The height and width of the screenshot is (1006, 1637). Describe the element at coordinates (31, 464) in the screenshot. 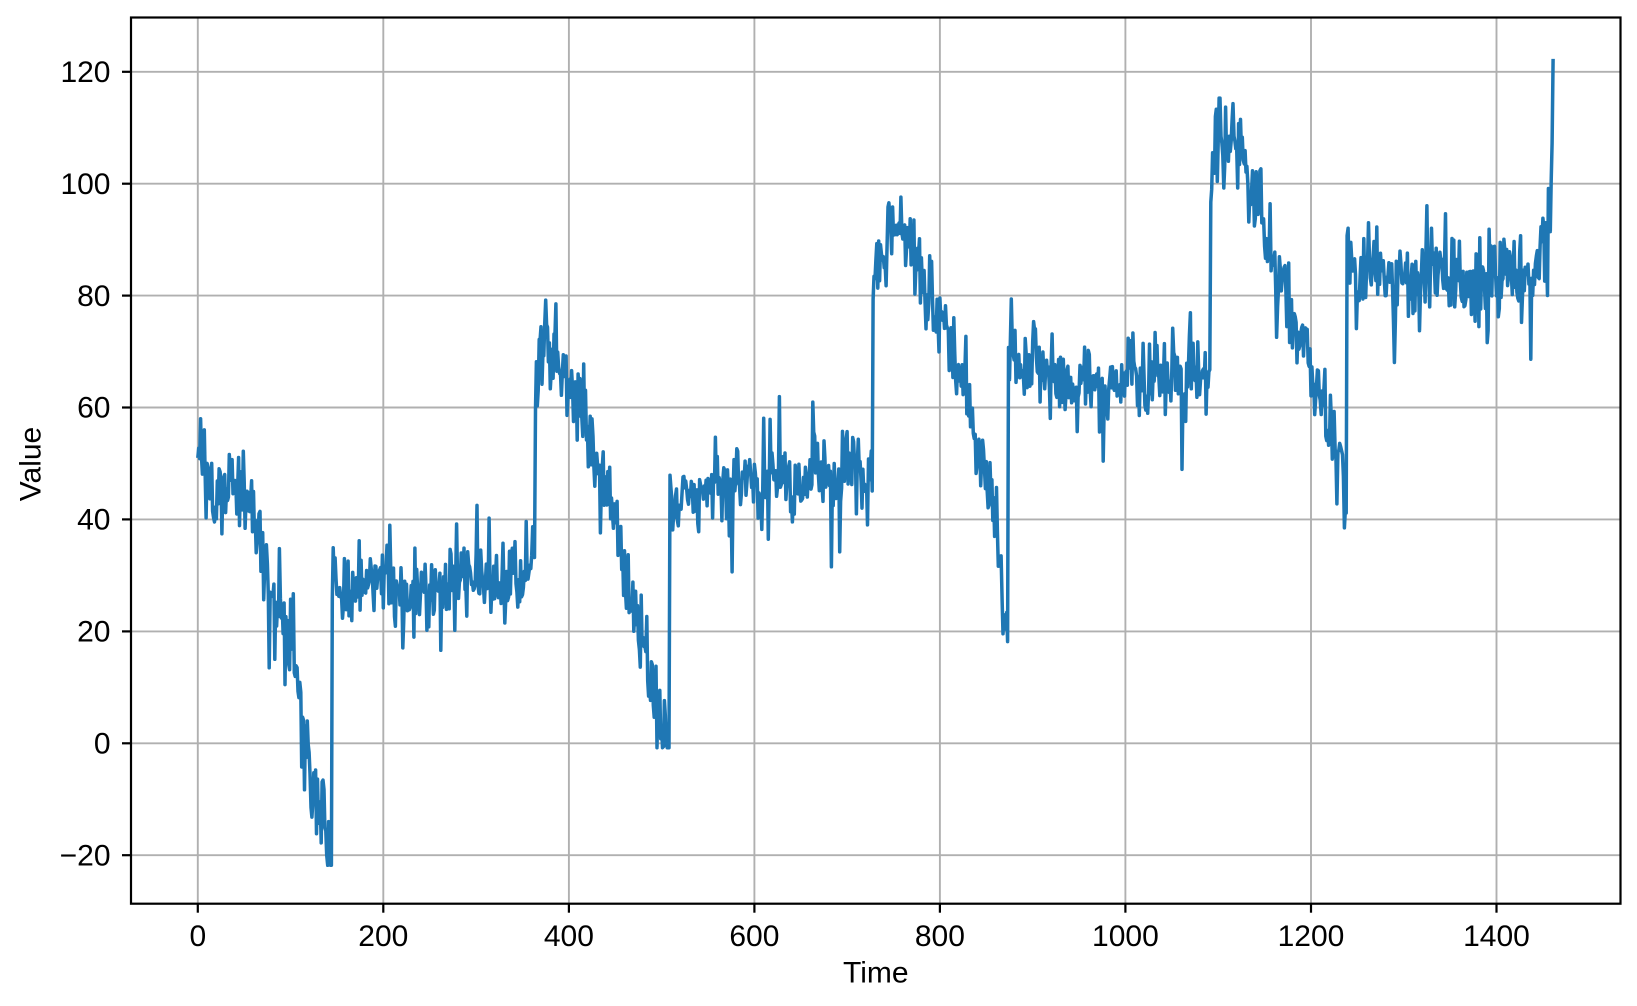

I see `svg-text: Value` at that location.